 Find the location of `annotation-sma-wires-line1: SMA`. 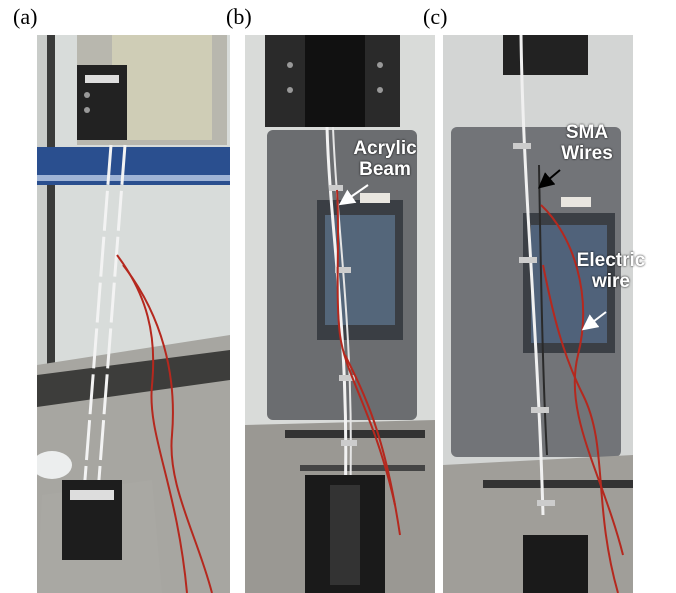

annotation-sma-wires-line1: SMA is located at coordinates (587, 132).